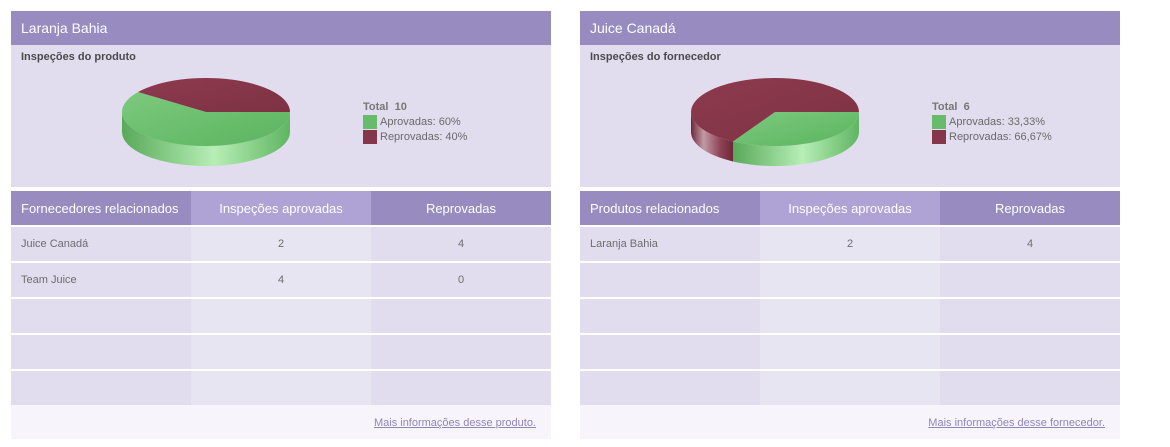 The image size is (1170, 447). What do you see at coordinates (966, 107) in the screenshot?
I see `legend-total-value: 6` at bounding box center [966, 107].